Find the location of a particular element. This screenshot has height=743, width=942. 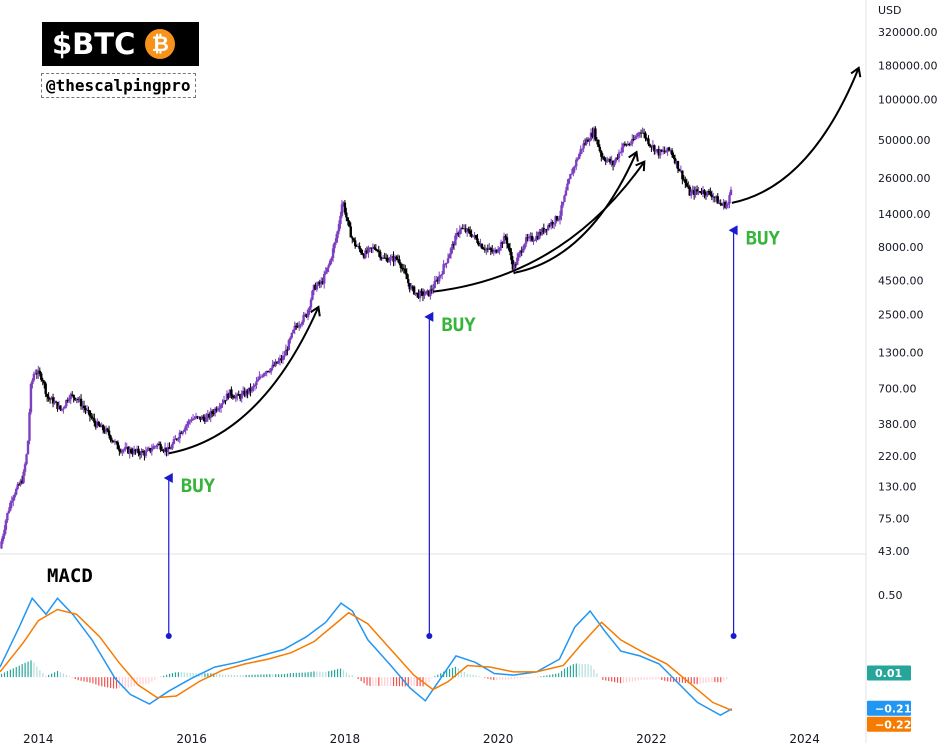

time-tick-label: 2014 is located at coordinates (38, 737).